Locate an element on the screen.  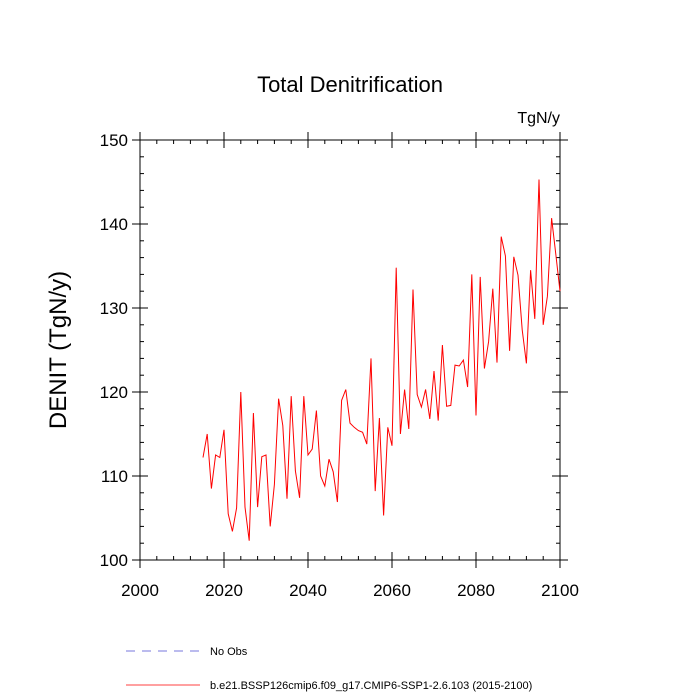
y-tick-labels: 100 110 120 130 140 150 is located at coordinates (114, 350).